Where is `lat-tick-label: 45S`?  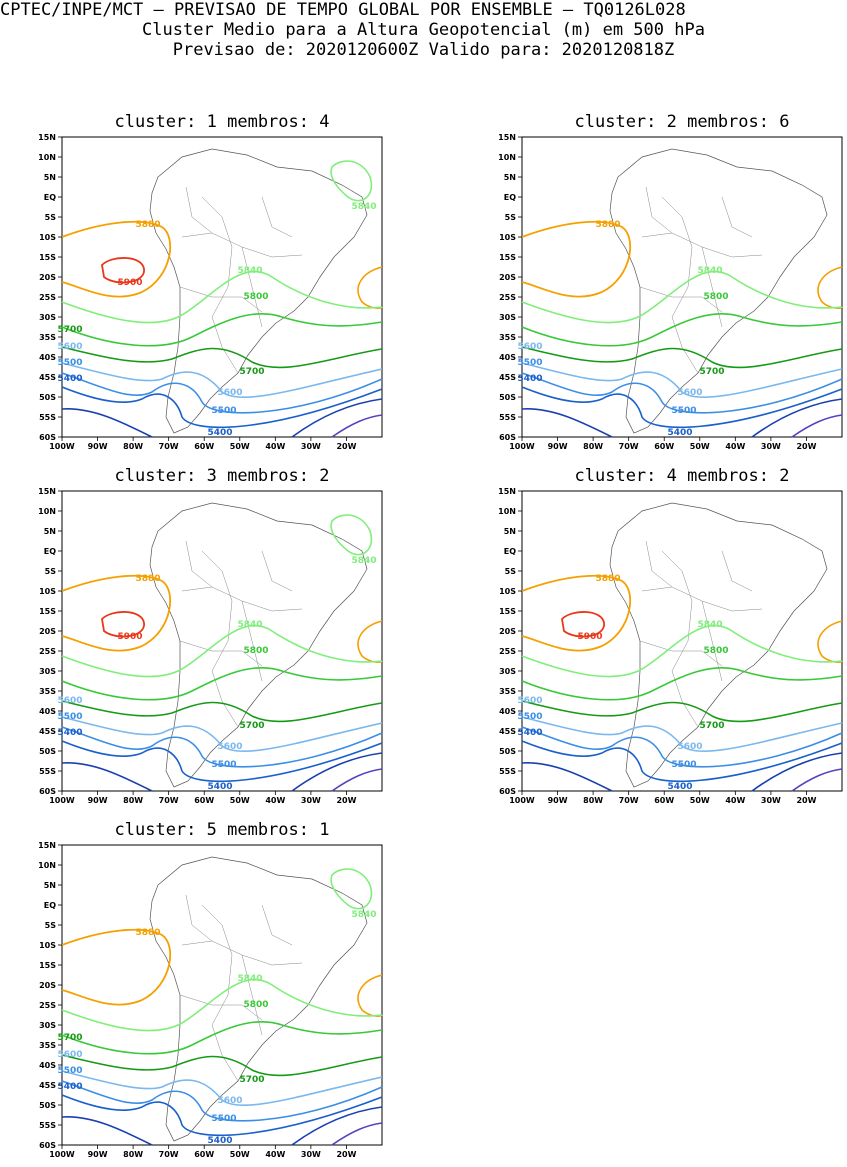 lat-tick-label: 45S is located at coordinates (47, 377).